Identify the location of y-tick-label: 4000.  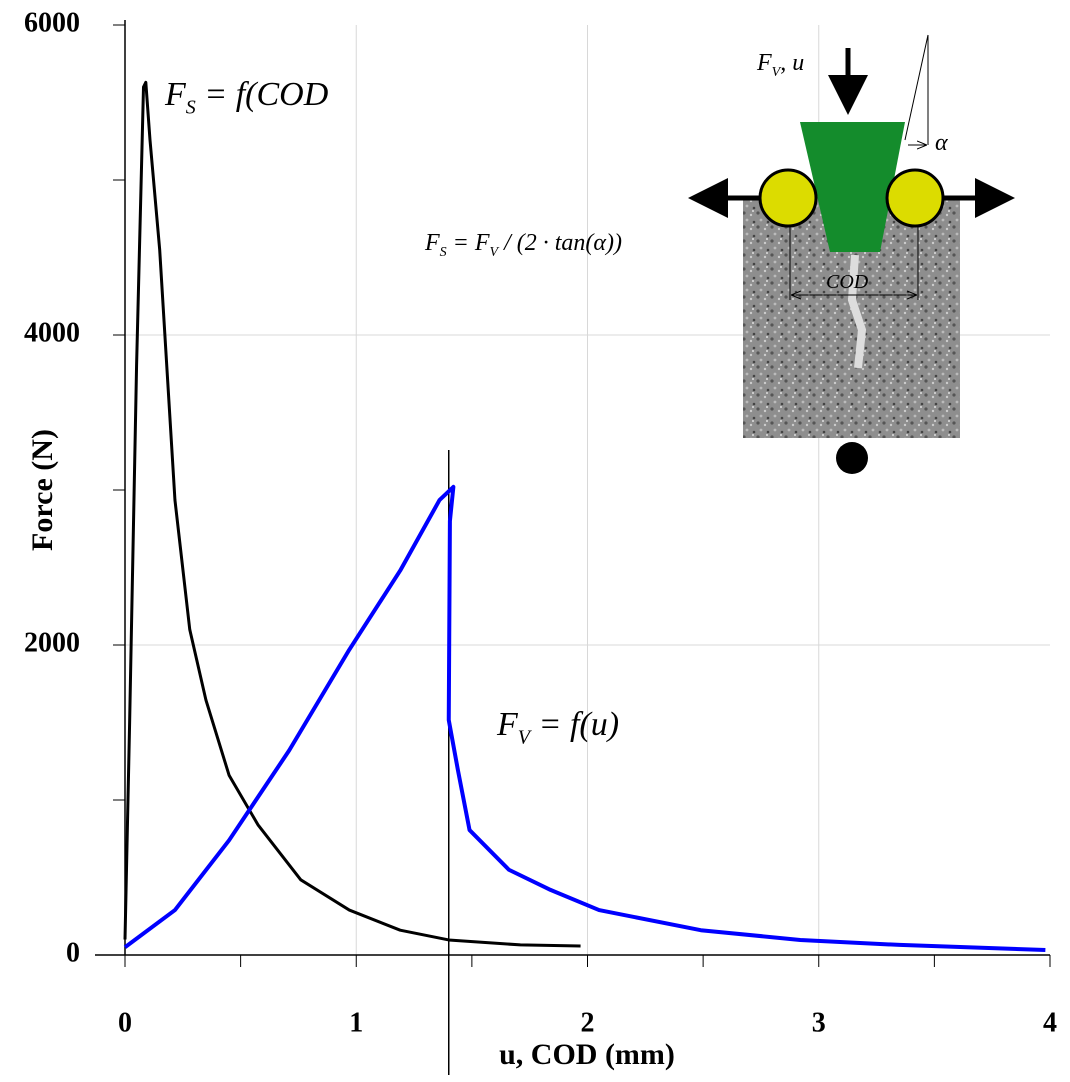
(52, 332).